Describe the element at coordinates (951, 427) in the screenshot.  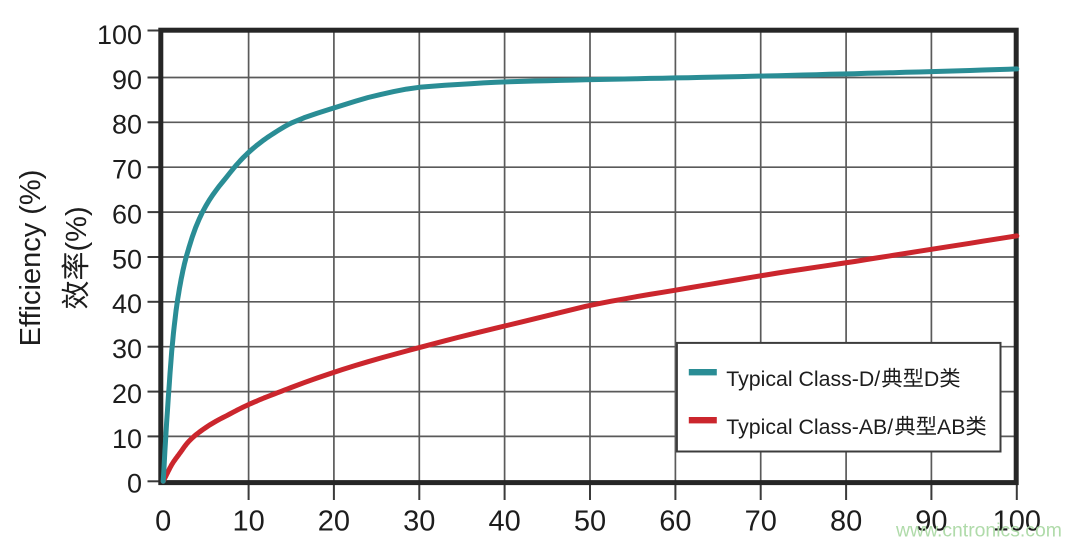
I see `svg-text: AB` at that location.